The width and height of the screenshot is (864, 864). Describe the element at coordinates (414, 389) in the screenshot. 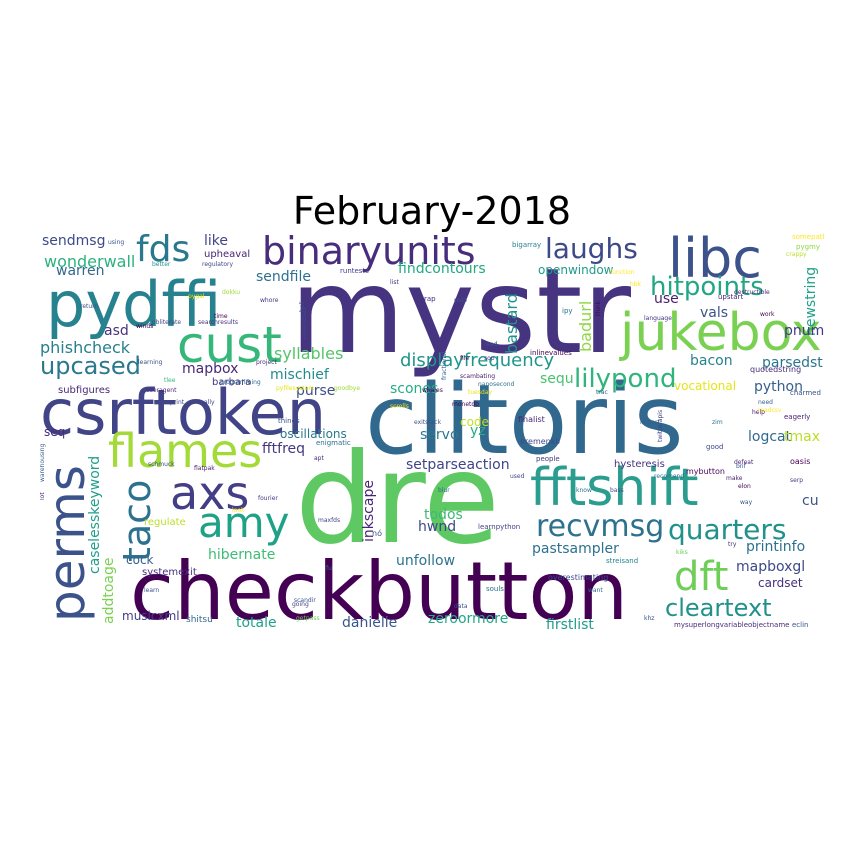

I see `word: scones` at that location.